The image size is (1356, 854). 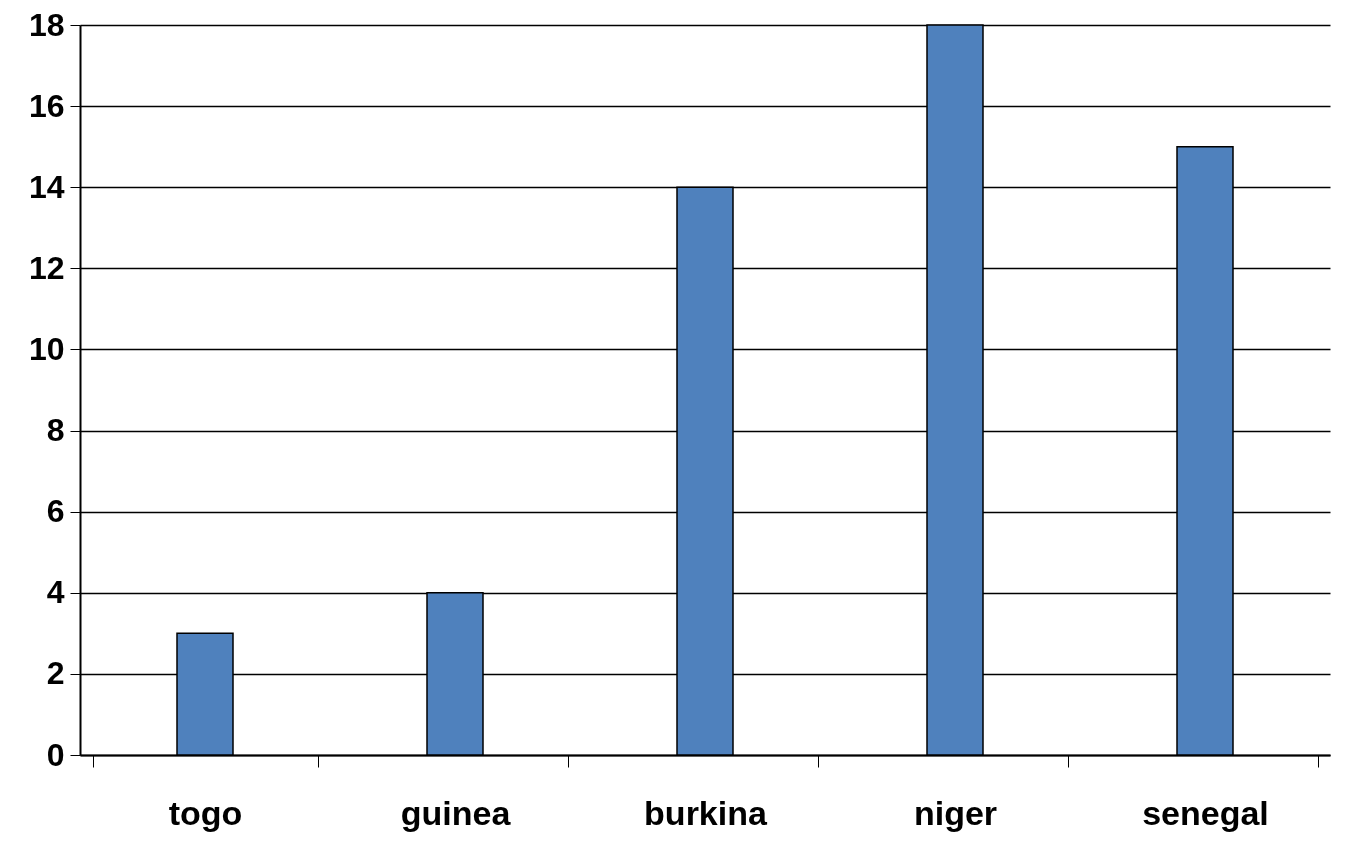 I want to click on x-tick-label: senegal, so click(x=1205, y=812).